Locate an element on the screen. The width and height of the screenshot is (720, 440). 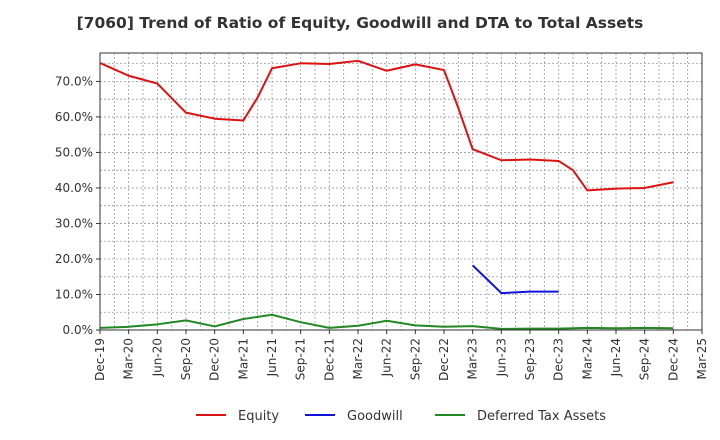
y-tick-label: 20.0% is located at coordinates (74, 259).